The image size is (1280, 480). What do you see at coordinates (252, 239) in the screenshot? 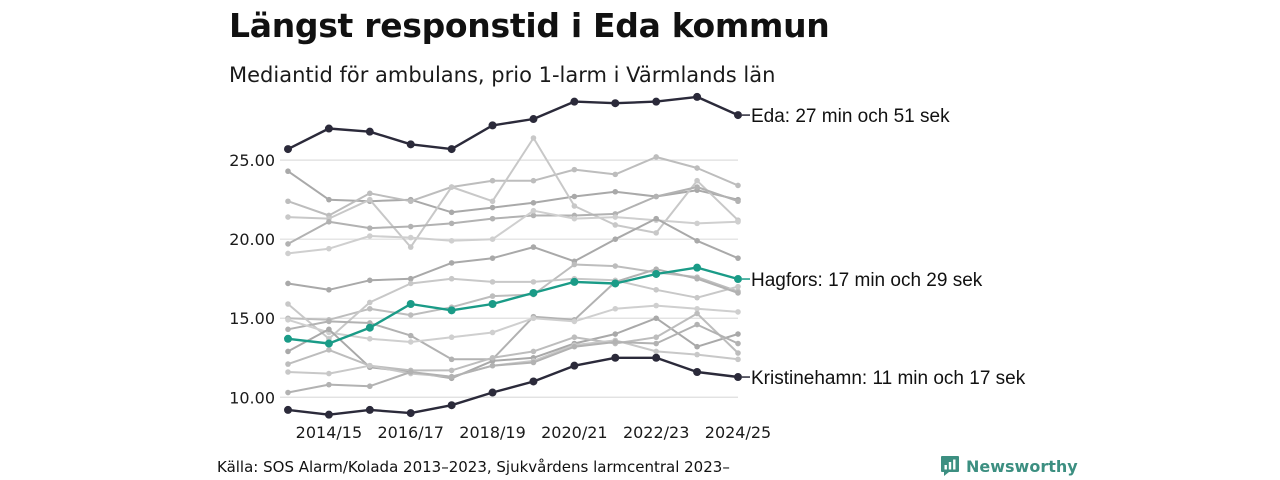
I see `y-tick-label: 20.00` at bounding box center [252, 239].